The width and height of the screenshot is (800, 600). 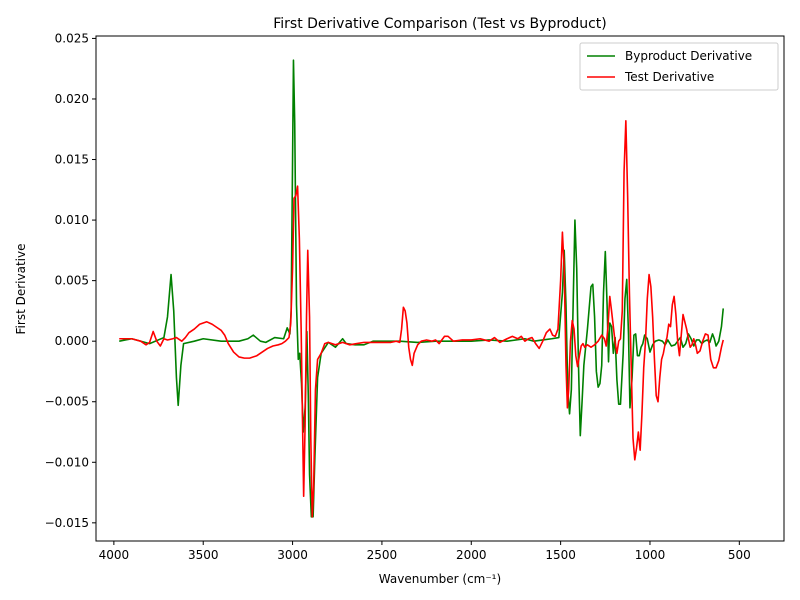 What do you see at coordinates (688, 56) in the screenshot?
I see `legend-label: Byproduct Derivative` at bounding box center [688, 56].